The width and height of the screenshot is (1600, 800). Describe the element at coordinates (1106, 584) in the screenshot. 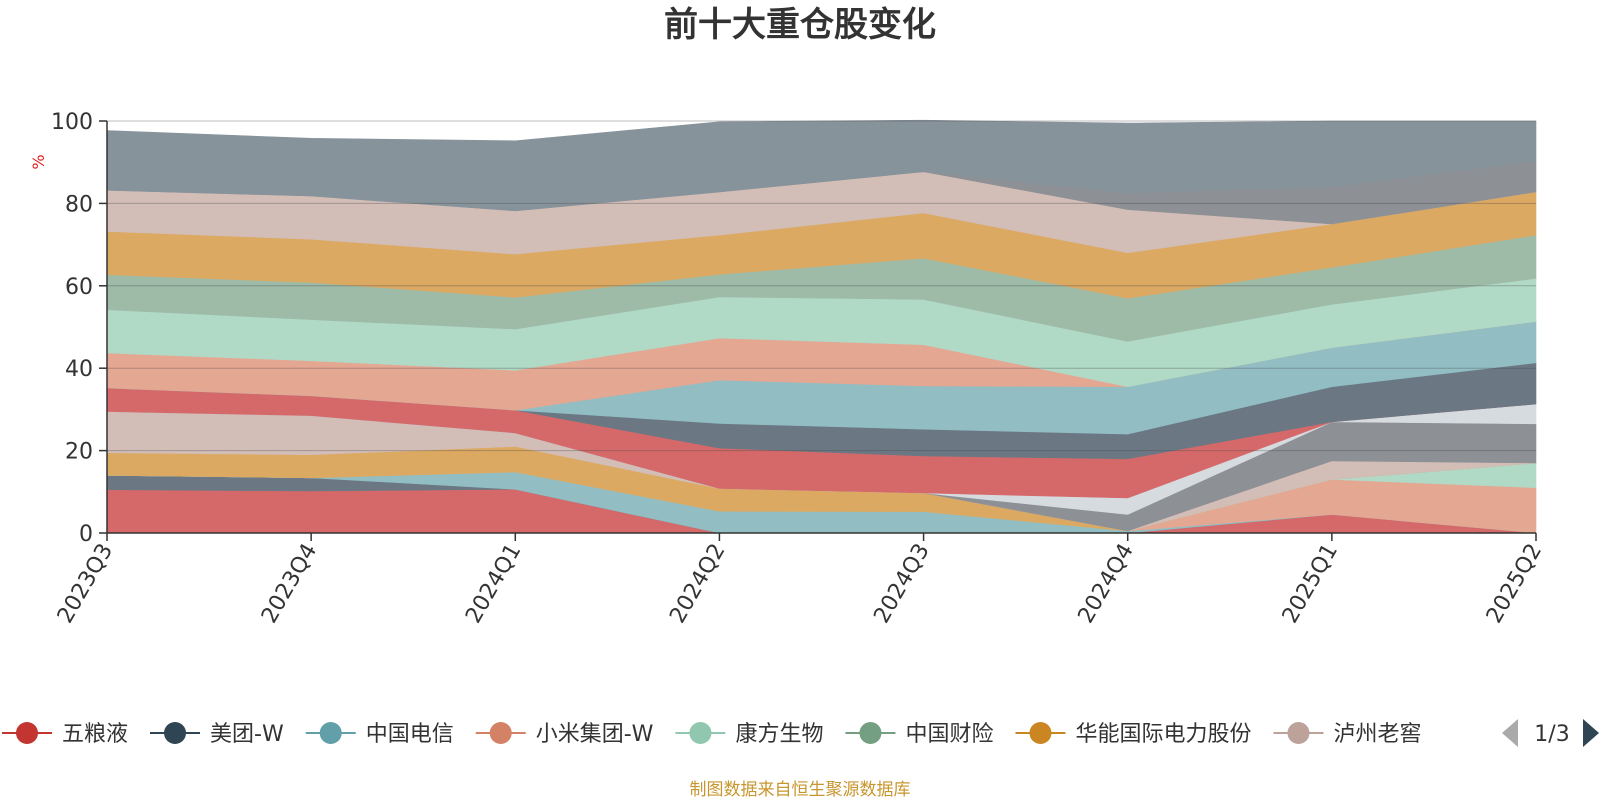

I see `x-tick-label: 2024Q4` at that location.